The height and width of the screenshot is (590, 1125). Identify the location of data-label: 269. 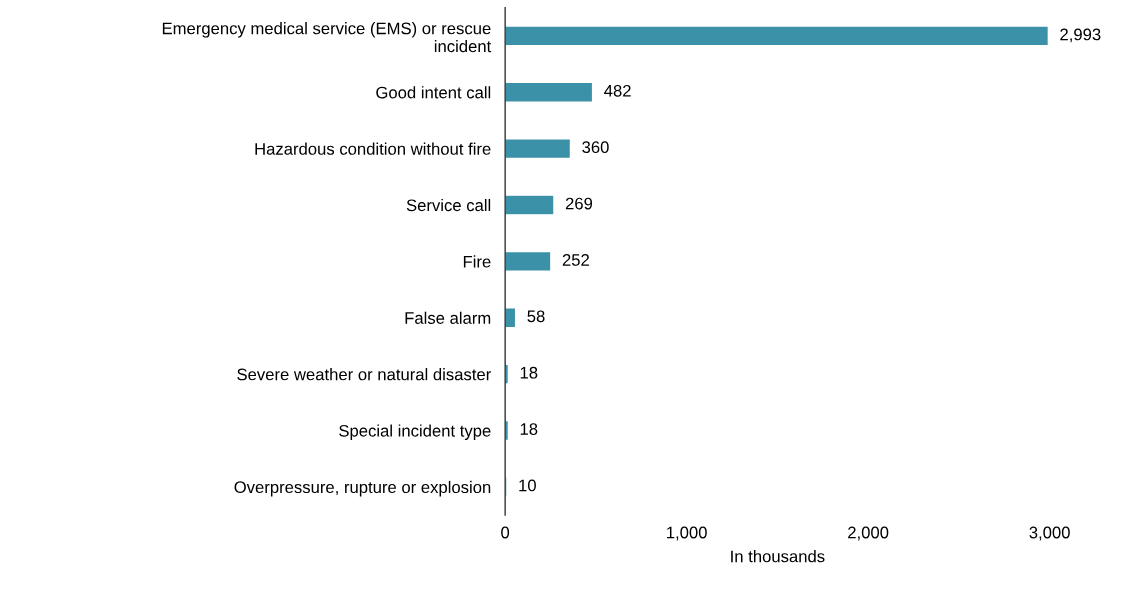
(579, 203).